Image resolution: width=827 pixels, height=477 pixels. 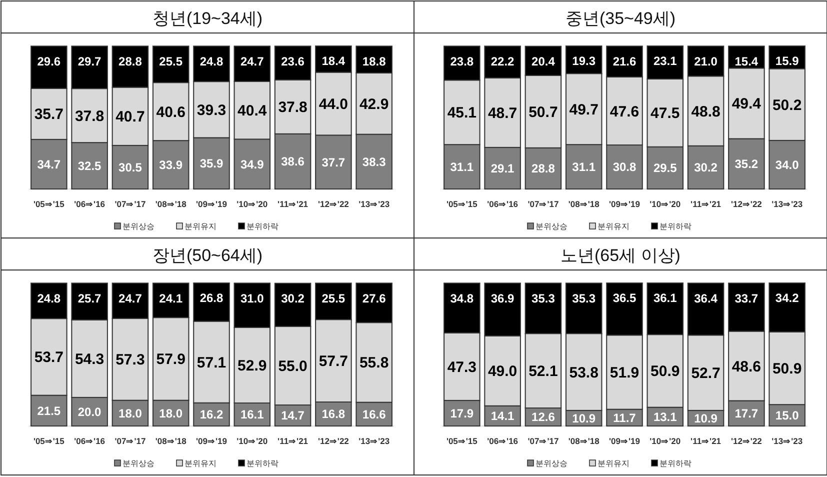 What do you see at coordinates (706, 298) in the screenshot?
I see `data-label: 36.4` at bounding box center [706, 298].